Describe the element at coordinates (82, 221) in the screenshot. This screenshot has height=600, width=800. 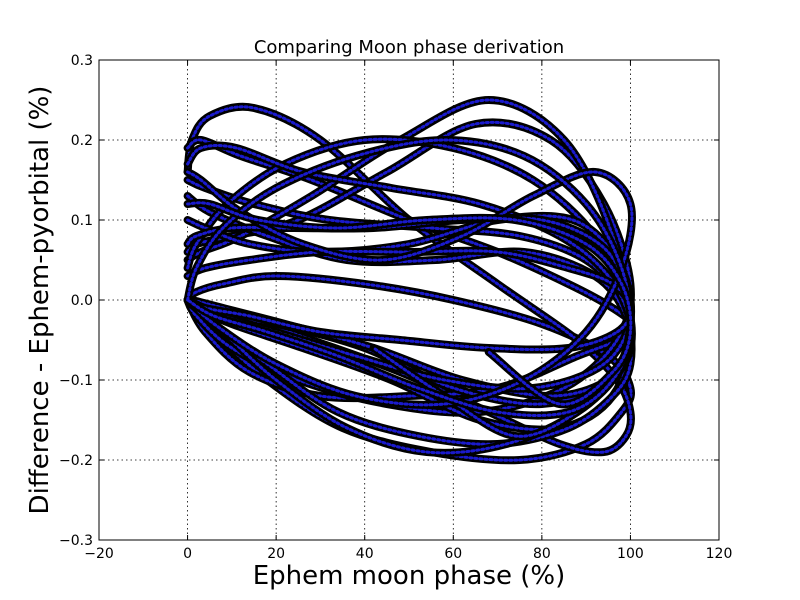
I see `y-tick-label: 0.1` at that location.